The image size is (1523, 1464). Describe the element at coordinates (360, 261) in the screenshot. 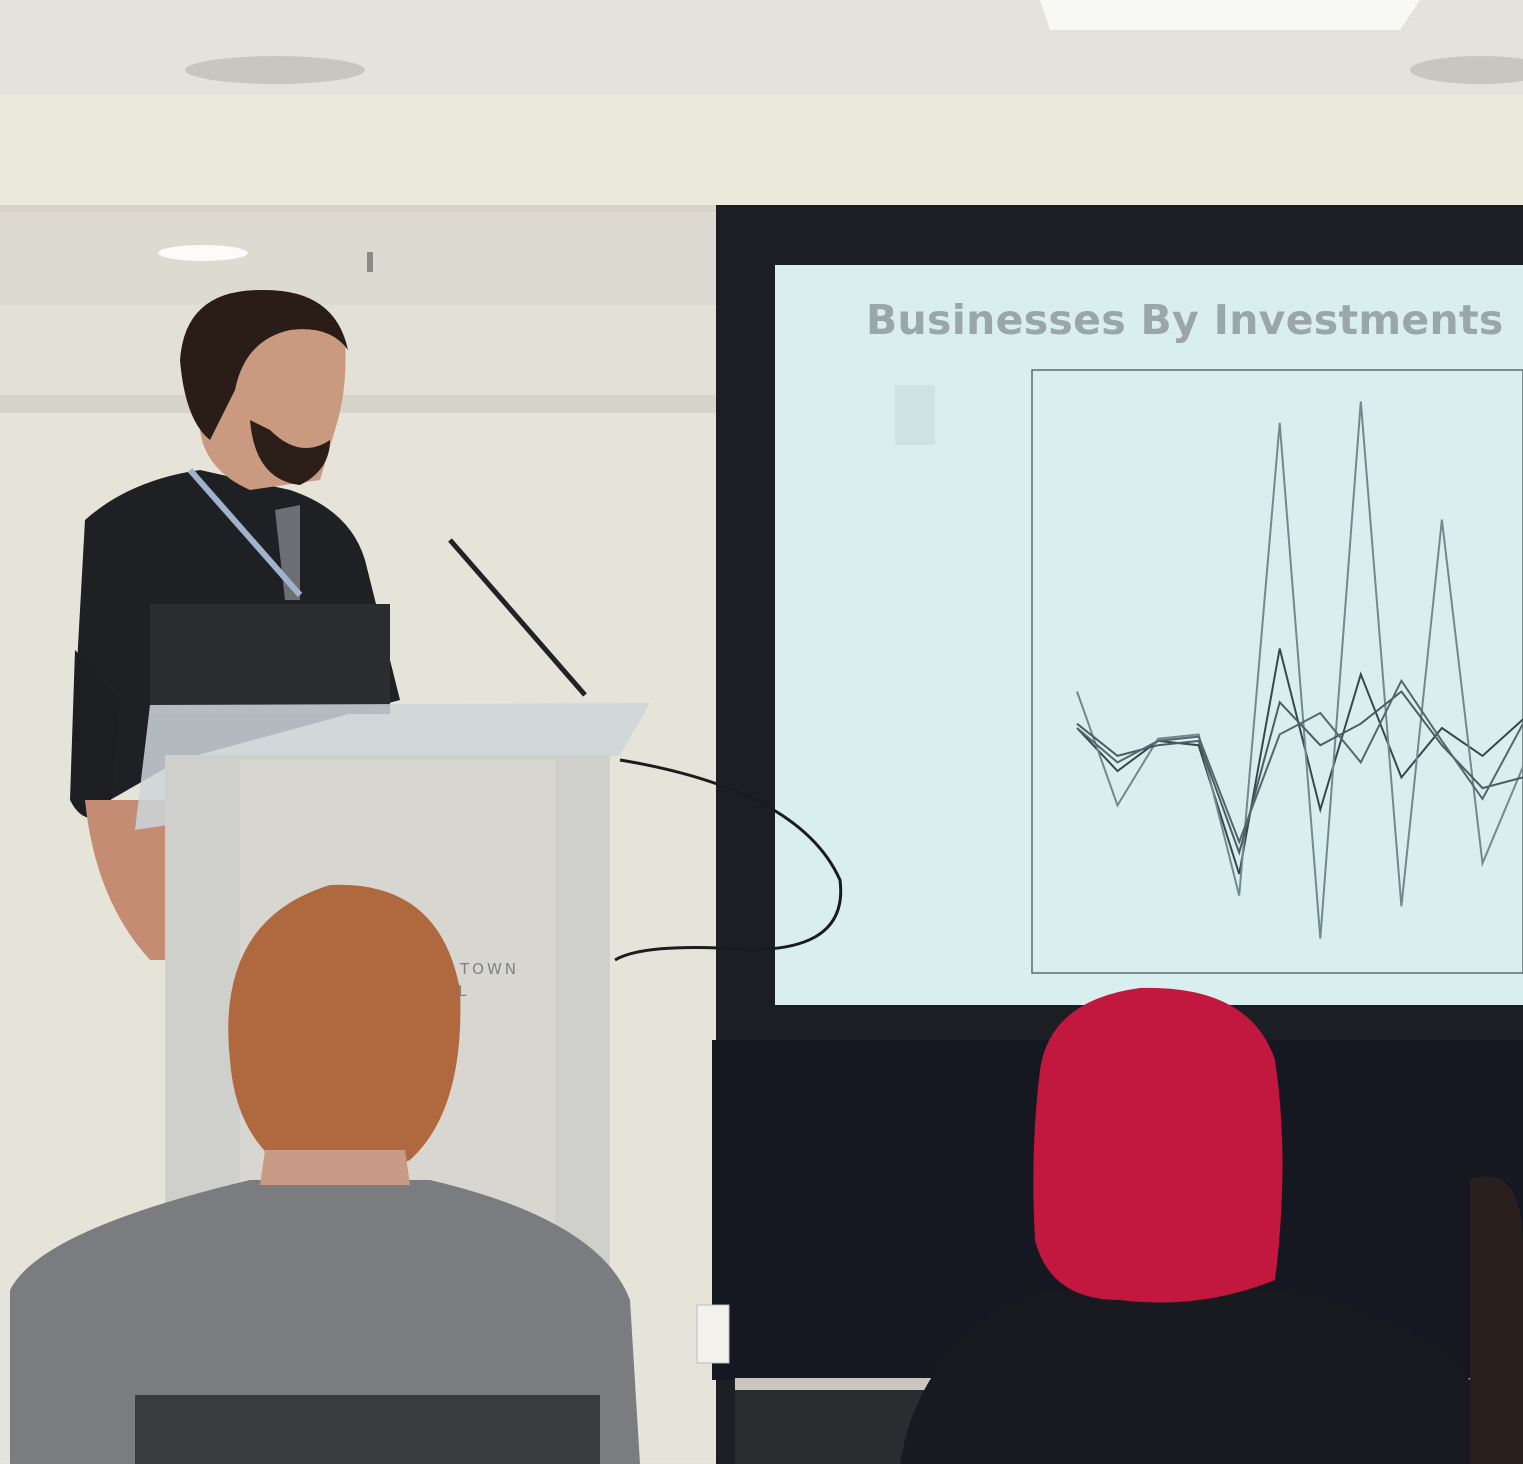

I see `recessed-ceiling` at that location.